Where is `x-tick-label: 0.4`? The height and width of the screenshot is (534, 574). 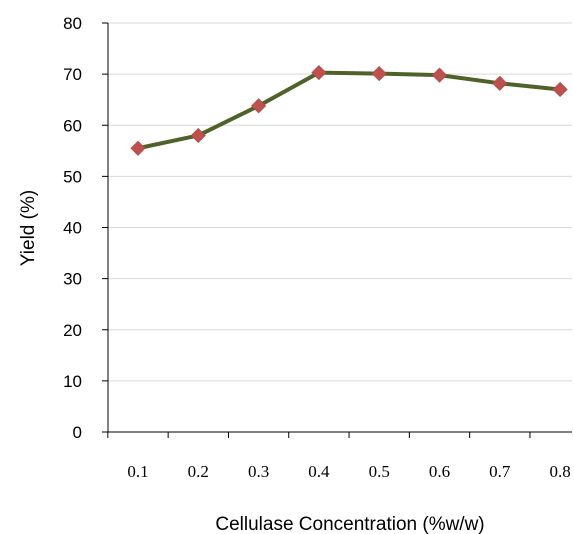 x-tick-label: 0.4 is located at coordinates (319, 471).